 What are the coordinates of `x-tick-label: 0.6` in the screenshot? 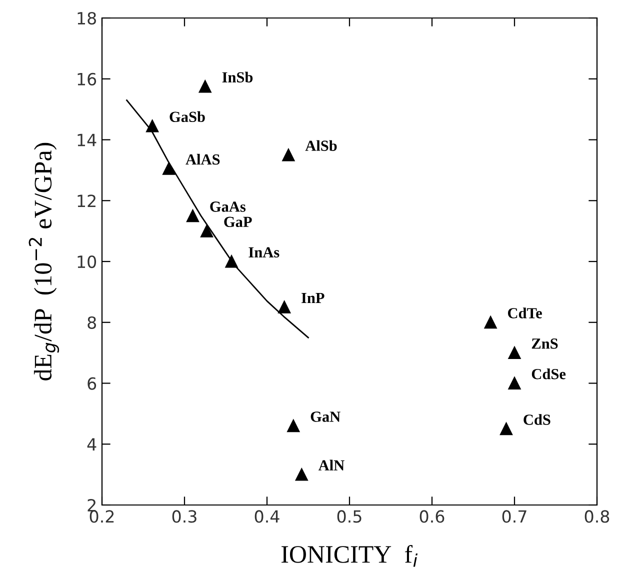 It's located at (432, 516).